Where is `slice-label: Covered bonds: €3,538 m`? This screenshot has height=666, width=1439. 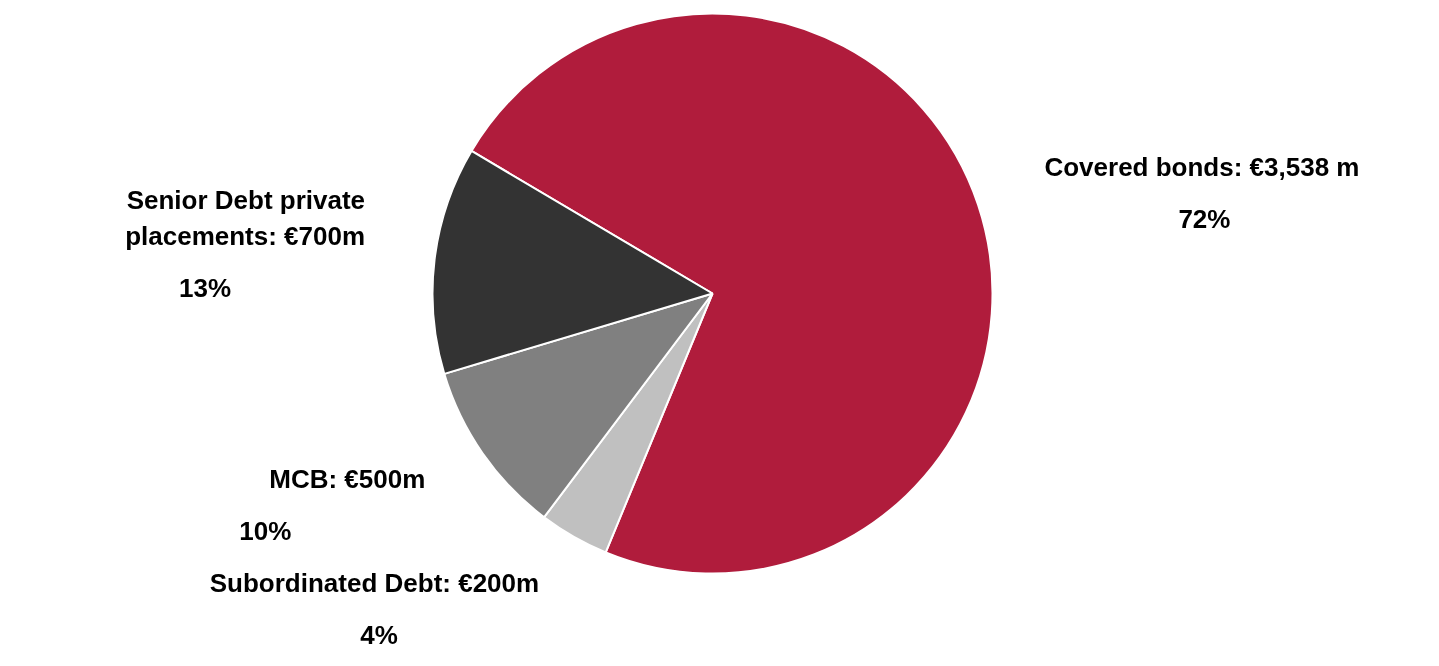
slice-label: Covered bonds: €3,538 m is located at coordinates (1202, 167).